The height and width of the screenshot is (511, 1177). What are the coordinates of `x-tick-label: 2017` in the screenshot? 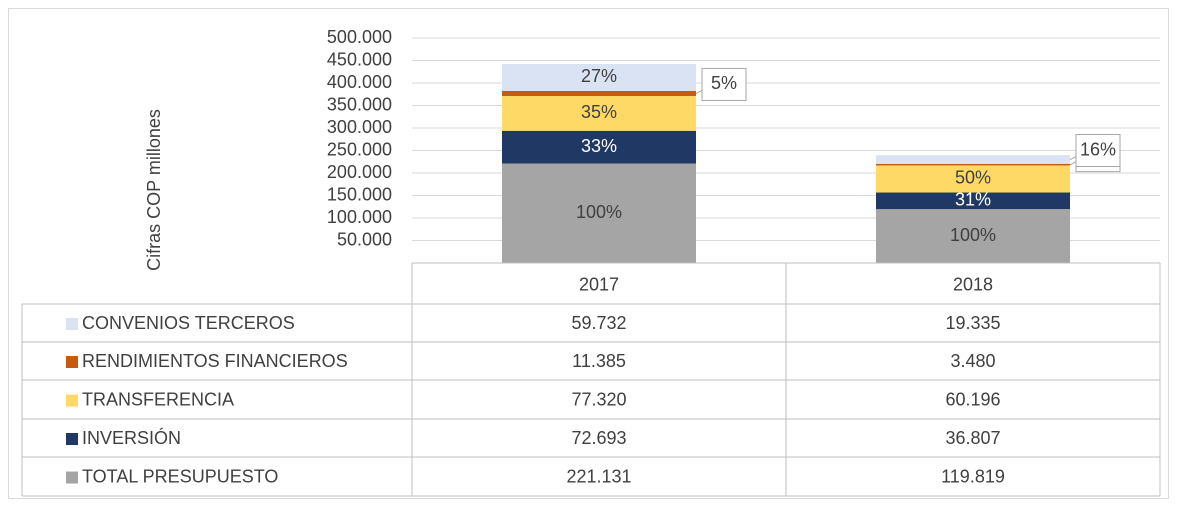 It's located at (599, 284).